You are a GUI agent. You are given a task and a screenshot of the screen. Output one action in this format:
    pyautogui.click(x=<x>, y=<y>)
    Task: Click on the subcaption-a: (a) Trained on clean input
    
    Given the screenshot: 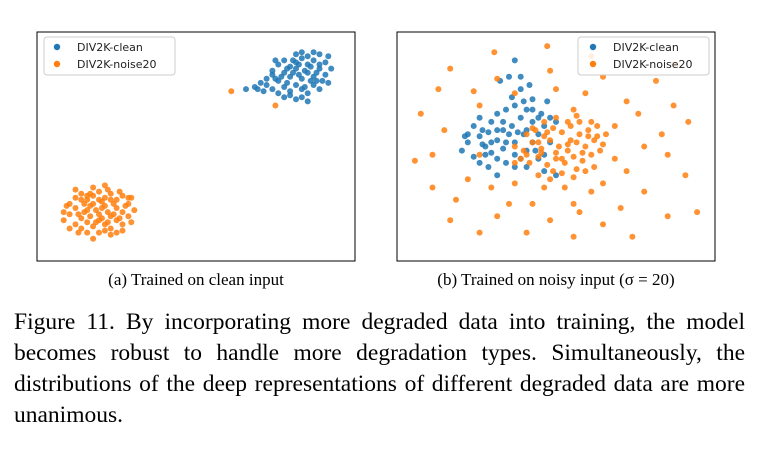 What is the action you would take?
    pyautogui.click(x=196, y=279)
    